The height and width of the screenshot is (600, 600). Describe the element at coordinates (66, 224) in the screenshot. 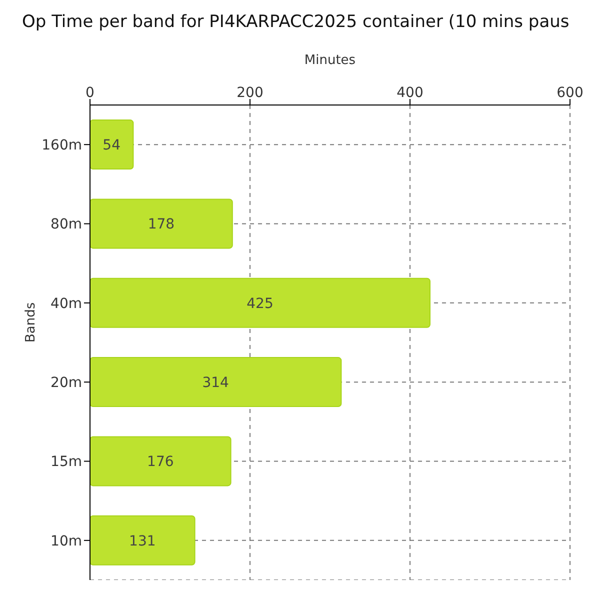

I see `y-tick-label: 80m` at that location.